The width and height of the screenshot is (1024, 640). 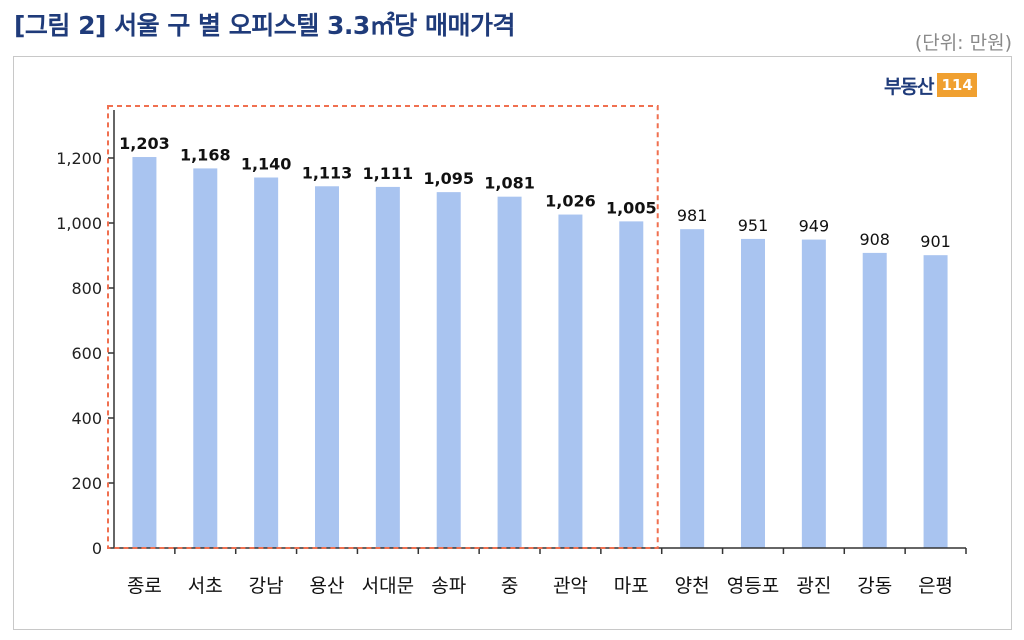 What do you see at coordinates (814, 226) in the screenshot?
I see `data-label: 949` at bounding box center [814, 226].